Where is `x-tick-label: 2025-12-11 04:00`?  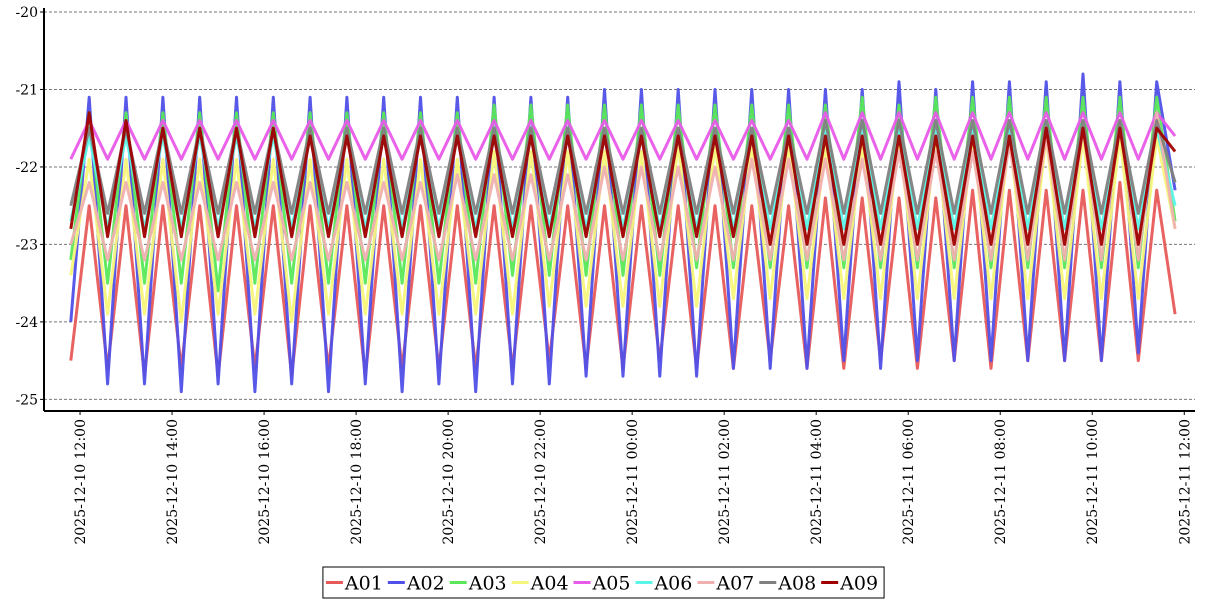 x-tick-label: 2025-12-11 04:00 is located at coordinates (817, 482).